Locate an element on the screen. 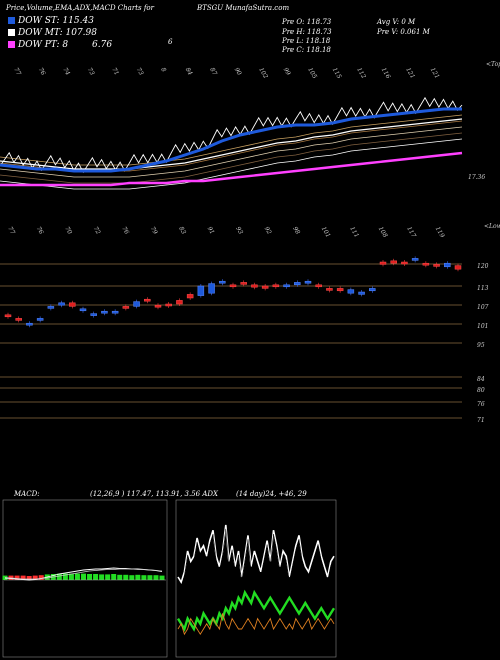 This screenshot has height=660, width=500. price-line is located at coordinates (231, 135).